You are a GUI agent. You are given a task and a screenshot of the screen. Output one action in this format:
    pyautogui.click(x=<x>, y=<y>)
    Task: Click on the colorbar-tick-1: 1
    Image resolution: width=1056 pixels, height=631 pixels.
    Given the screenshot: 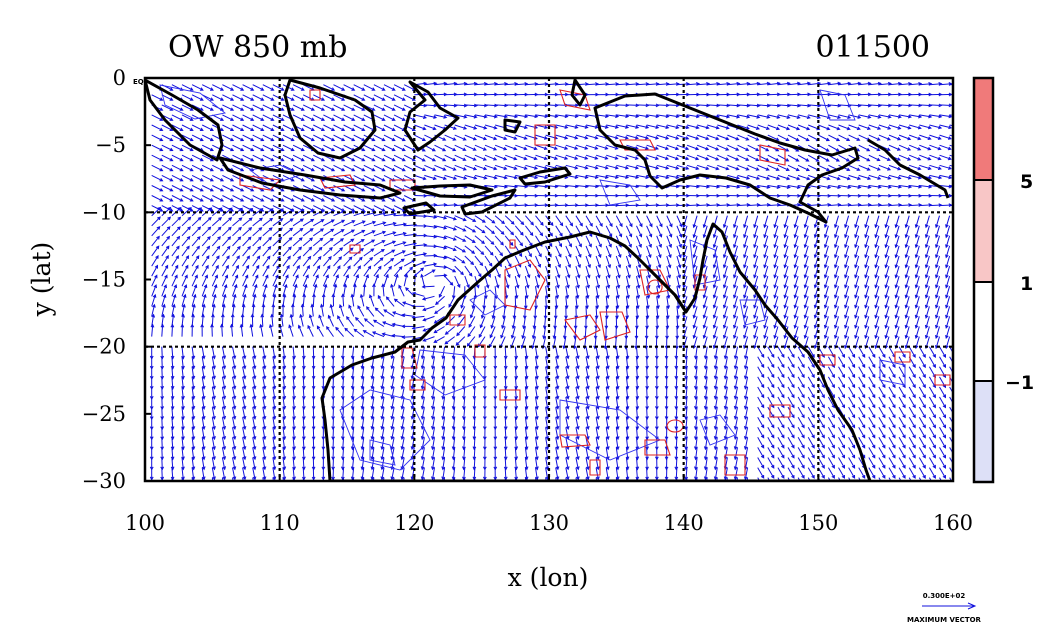 What is the action you would take?
    pyautogui.click(x=1026, y=284)
    